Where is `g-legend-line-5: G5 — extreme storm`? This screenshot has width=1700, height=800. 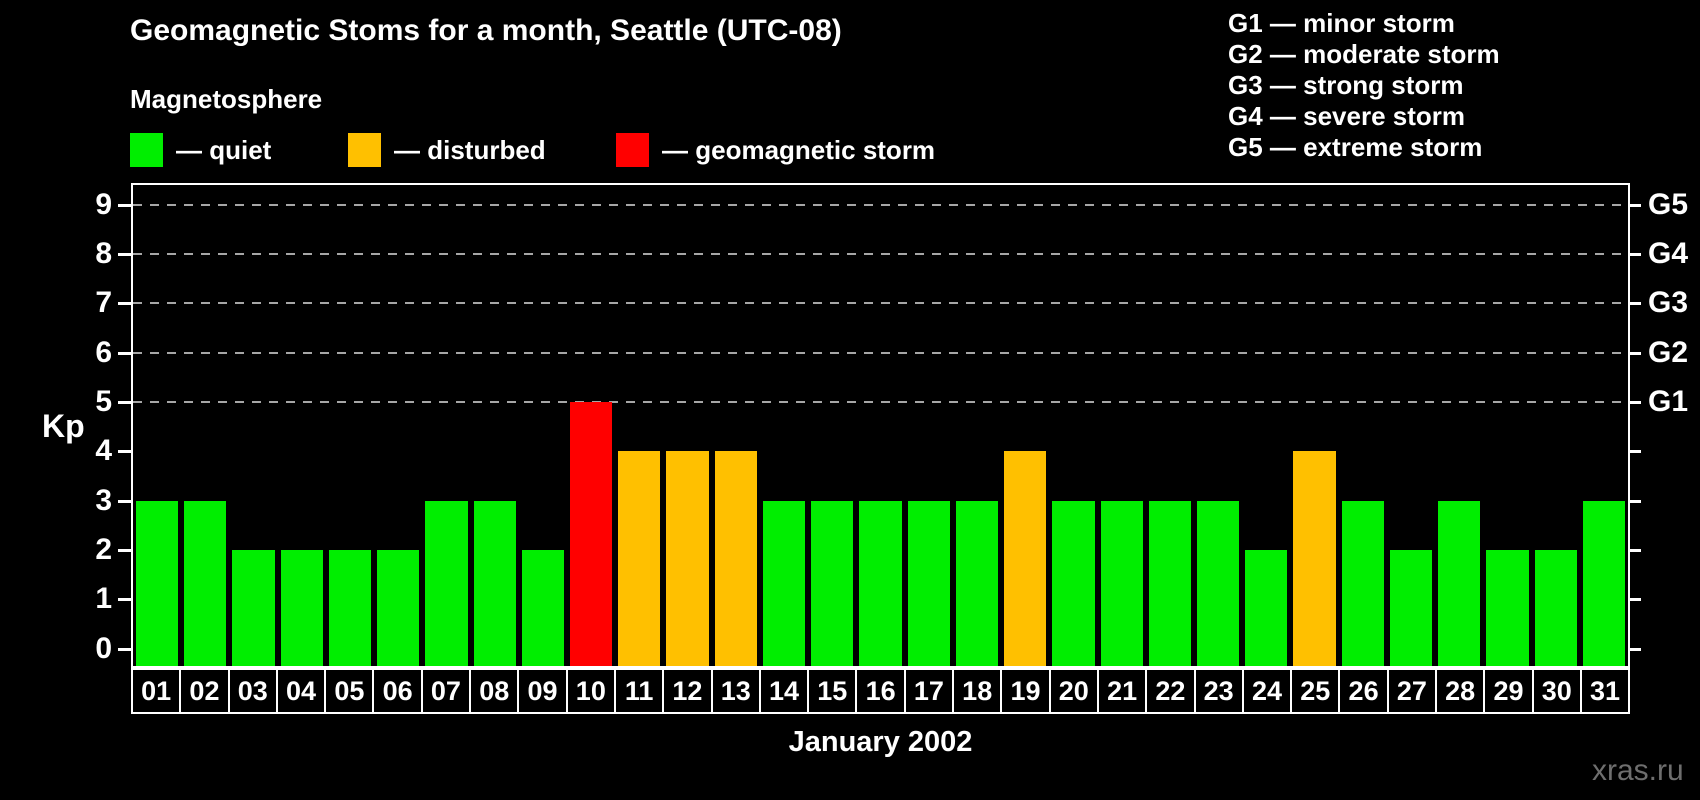 g-legend-line-5: G5 — extreme storm is located at coordinates (1355, 147).